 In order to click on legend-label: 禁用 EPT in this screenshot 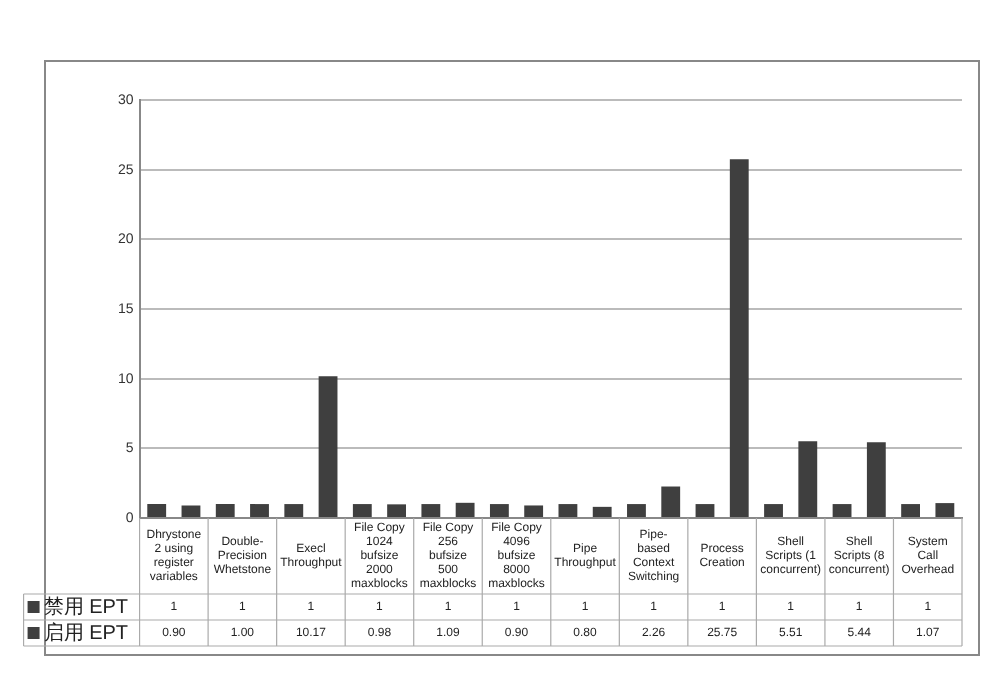, I will do `click(86, 606)`.